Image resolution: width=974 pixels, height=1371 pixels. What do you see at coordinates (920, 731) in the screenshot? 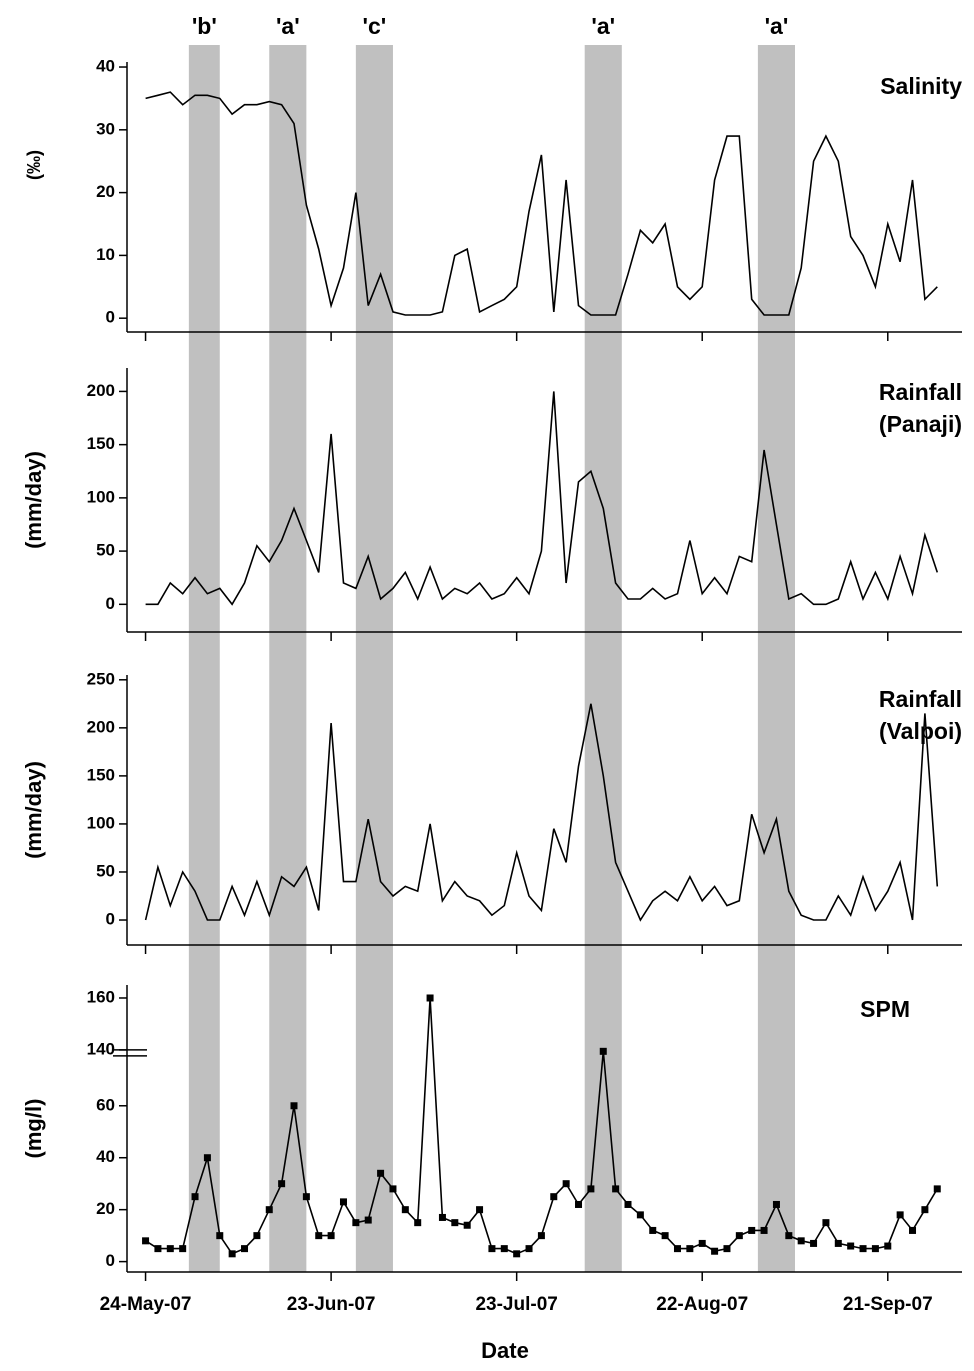
I see `panel-subtitle: (Valpoi)` at bounding box center [920, 731].